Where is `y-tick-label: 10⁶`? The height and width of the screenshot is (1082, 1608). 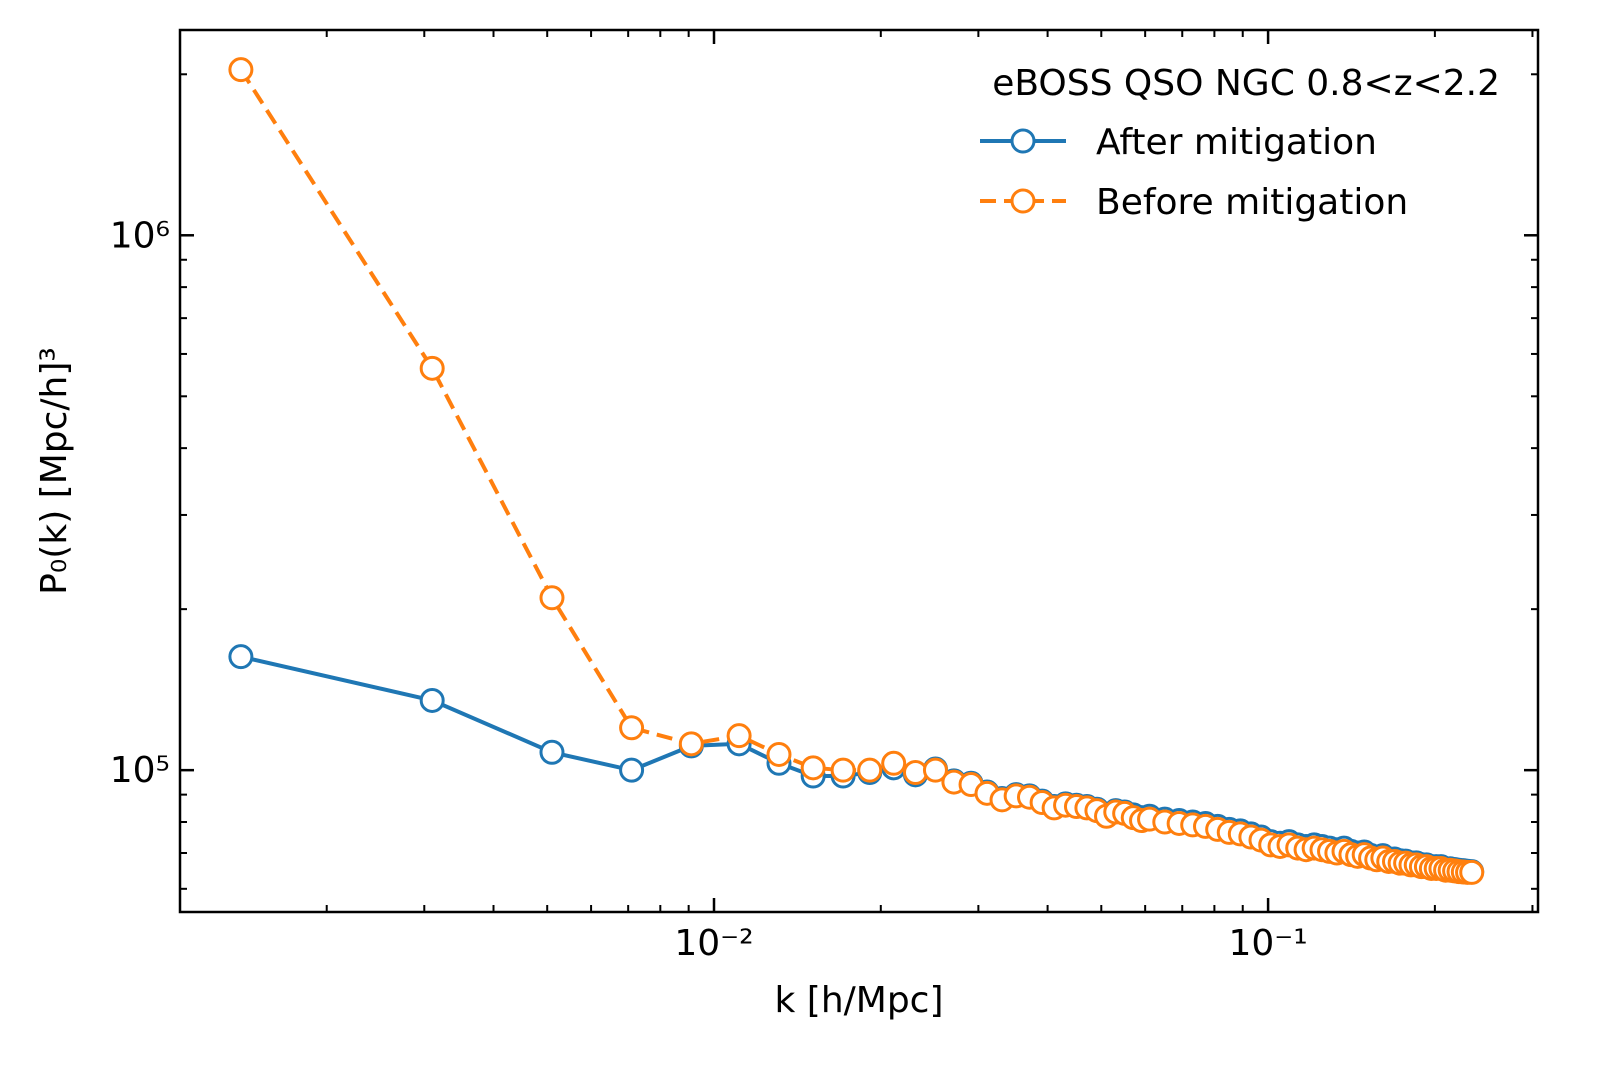 y-tick-label: 10⁶ is located at coordinates (140, 235).